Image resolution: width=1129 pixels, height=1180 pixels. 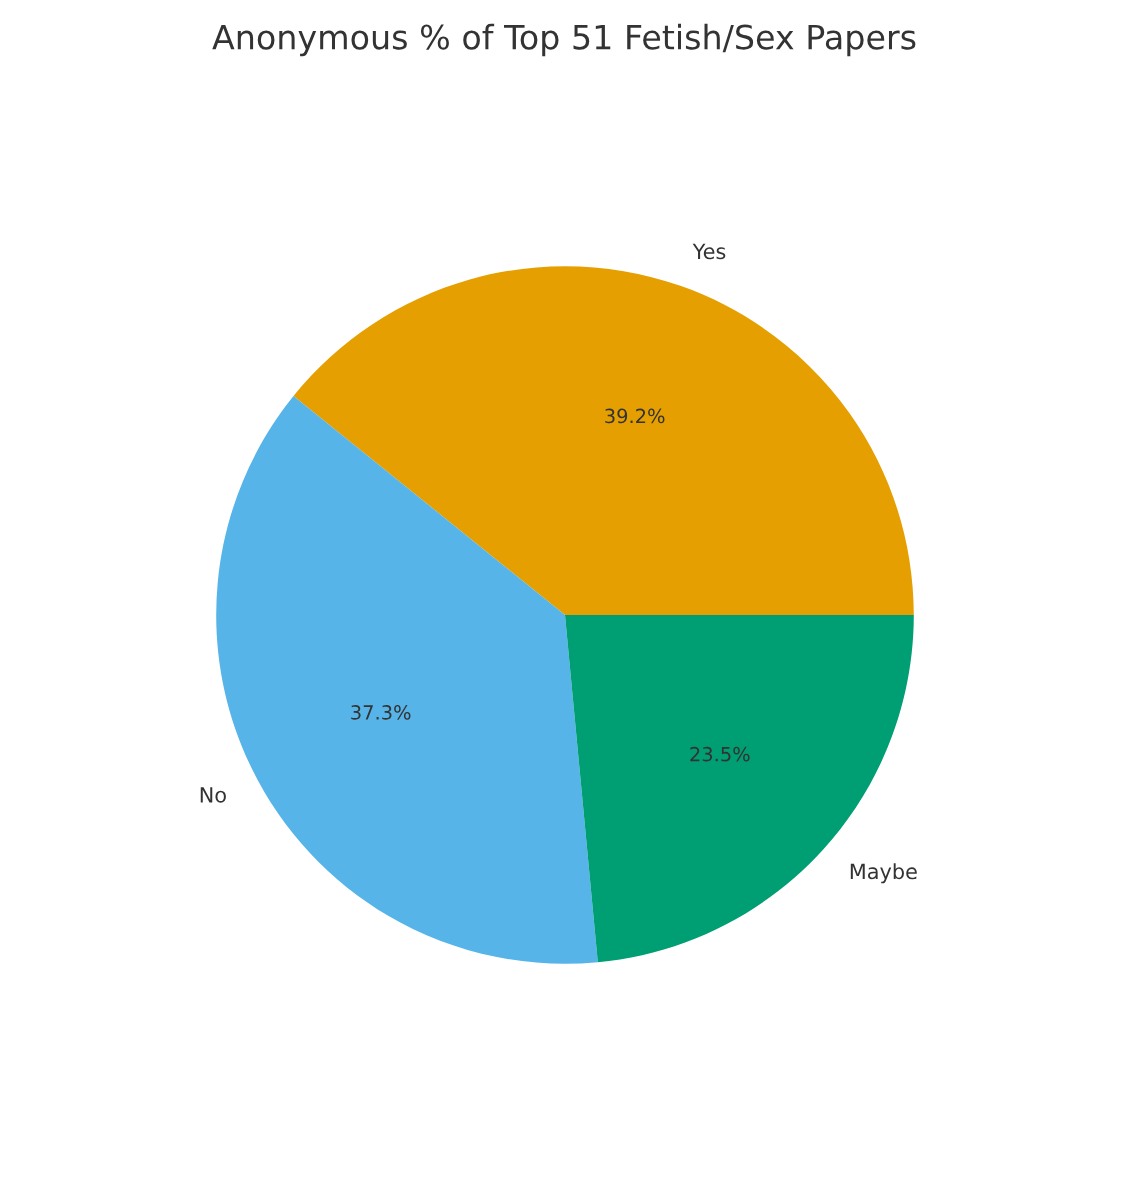 What do you see at coordinates (564, 40) in the screenshot?
I see `chart-title: Anonymous % of Top 51 Fetish/Sex Papers` at bounding box center [564, 40].